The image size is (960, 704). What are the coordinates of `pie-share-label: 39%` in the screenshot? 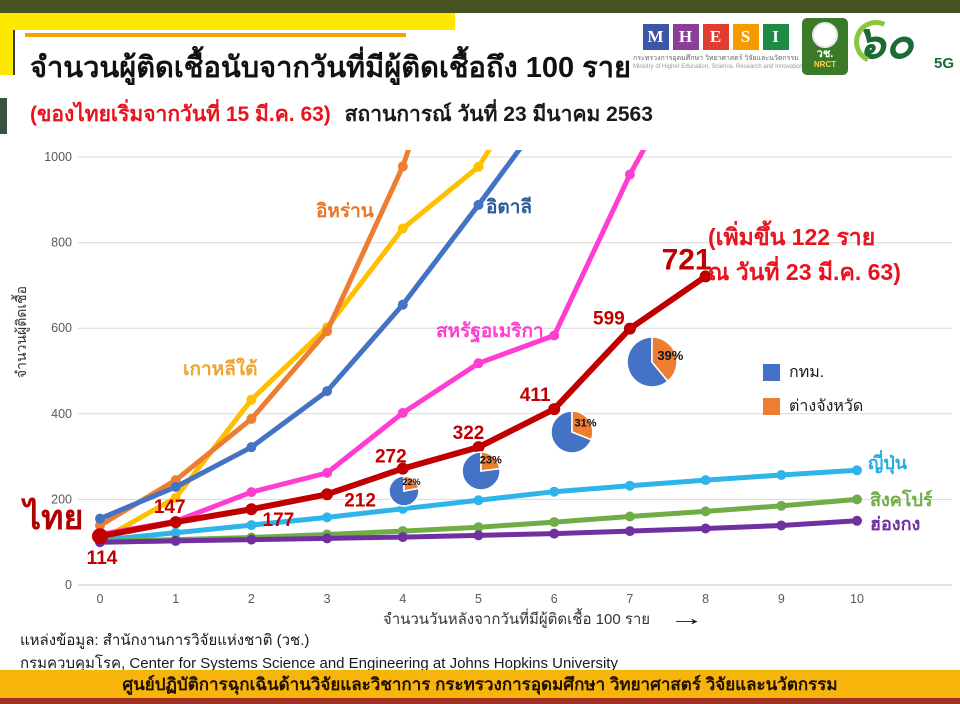 It's located at (670, 355).